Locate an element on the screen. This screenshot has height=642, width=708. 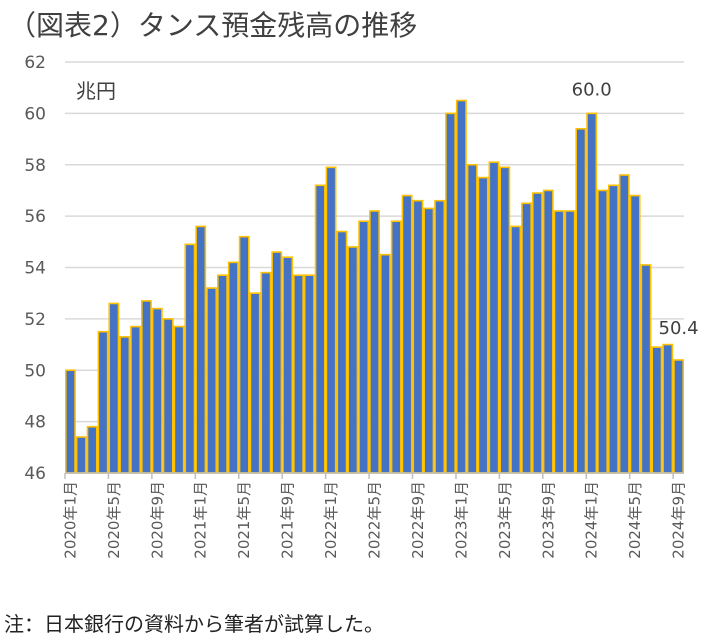
data-label: 50.4 is located at coordinates (679, 328).